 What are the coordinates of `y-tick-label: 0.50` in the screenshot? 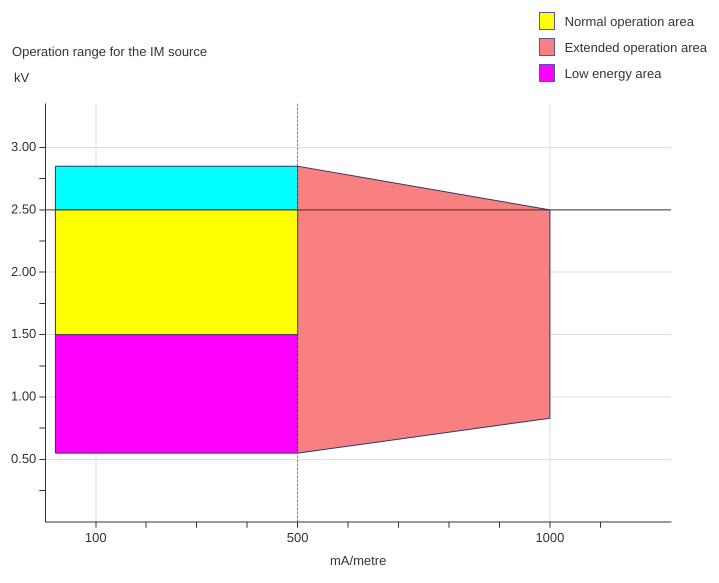 It's located at (23, 458).